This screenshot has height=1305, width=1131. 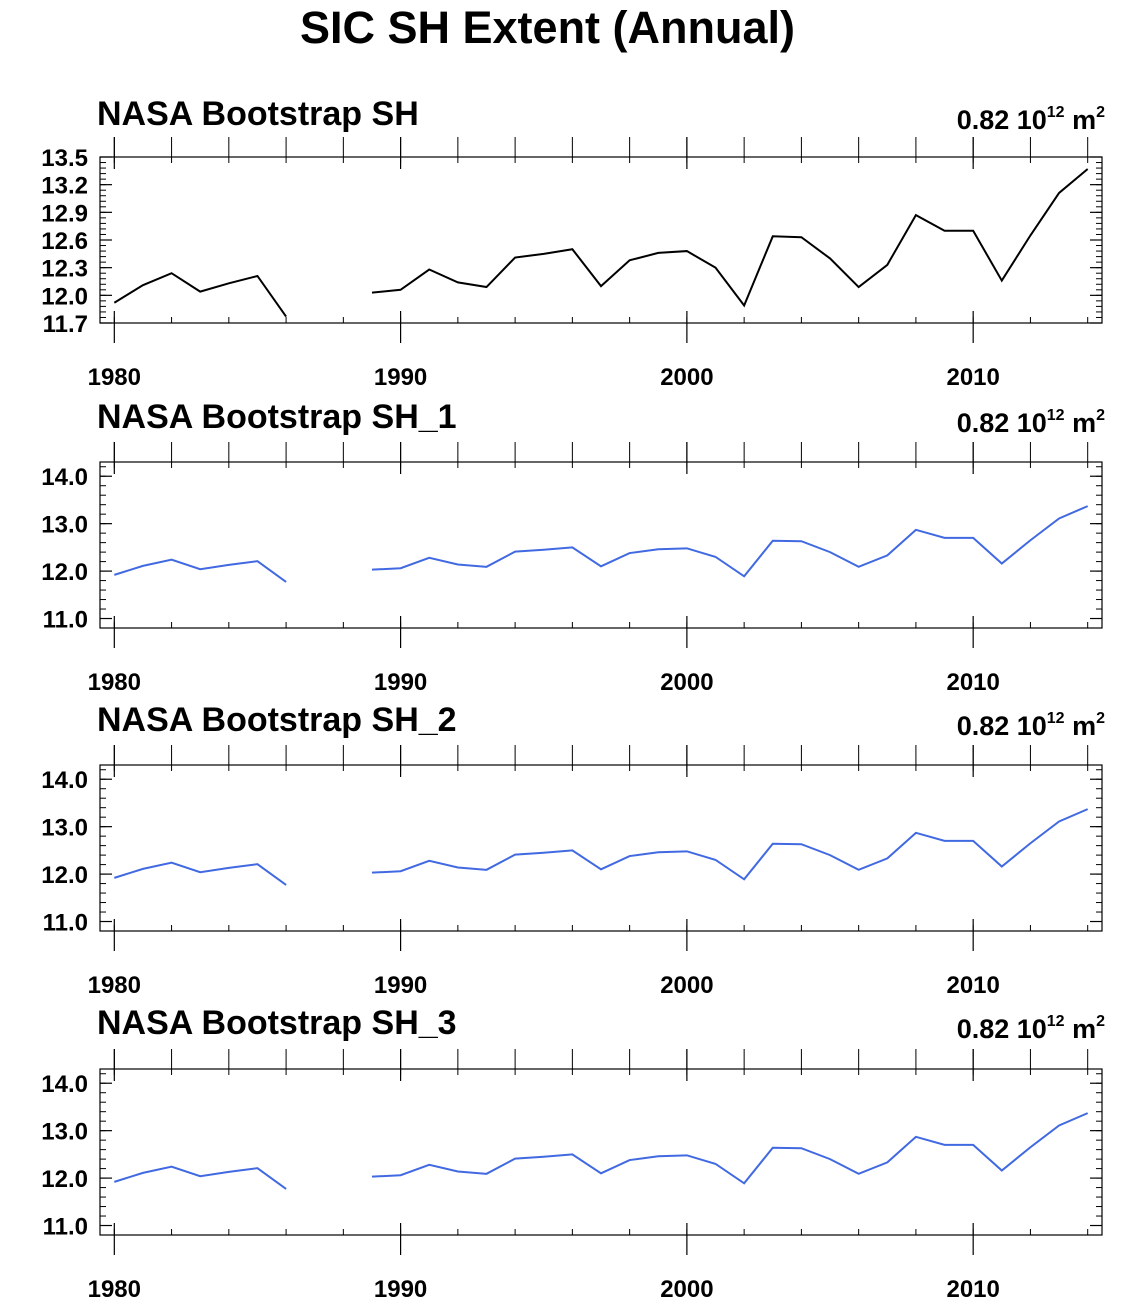 I want to click on panel-title: NASA Bootstrap SH, so click(x=258, y=114).